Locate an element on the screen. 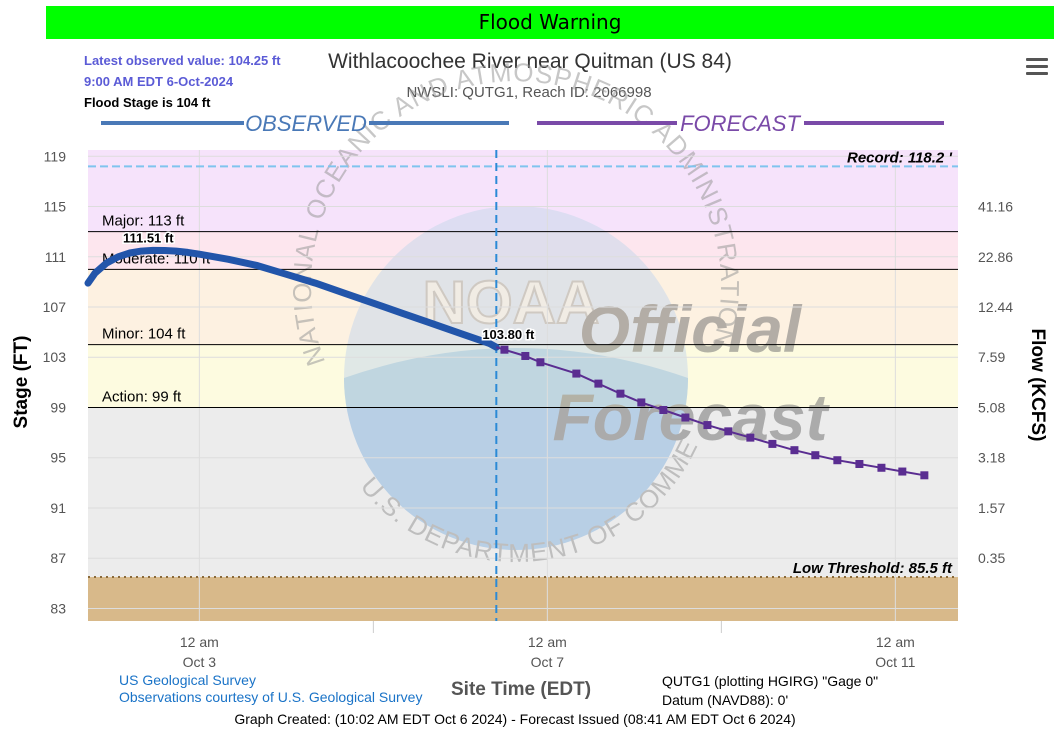 The width and height of the screenshot is (1058, 729). y2-tick-label: 3.18 is located at coordinates (991, 458).